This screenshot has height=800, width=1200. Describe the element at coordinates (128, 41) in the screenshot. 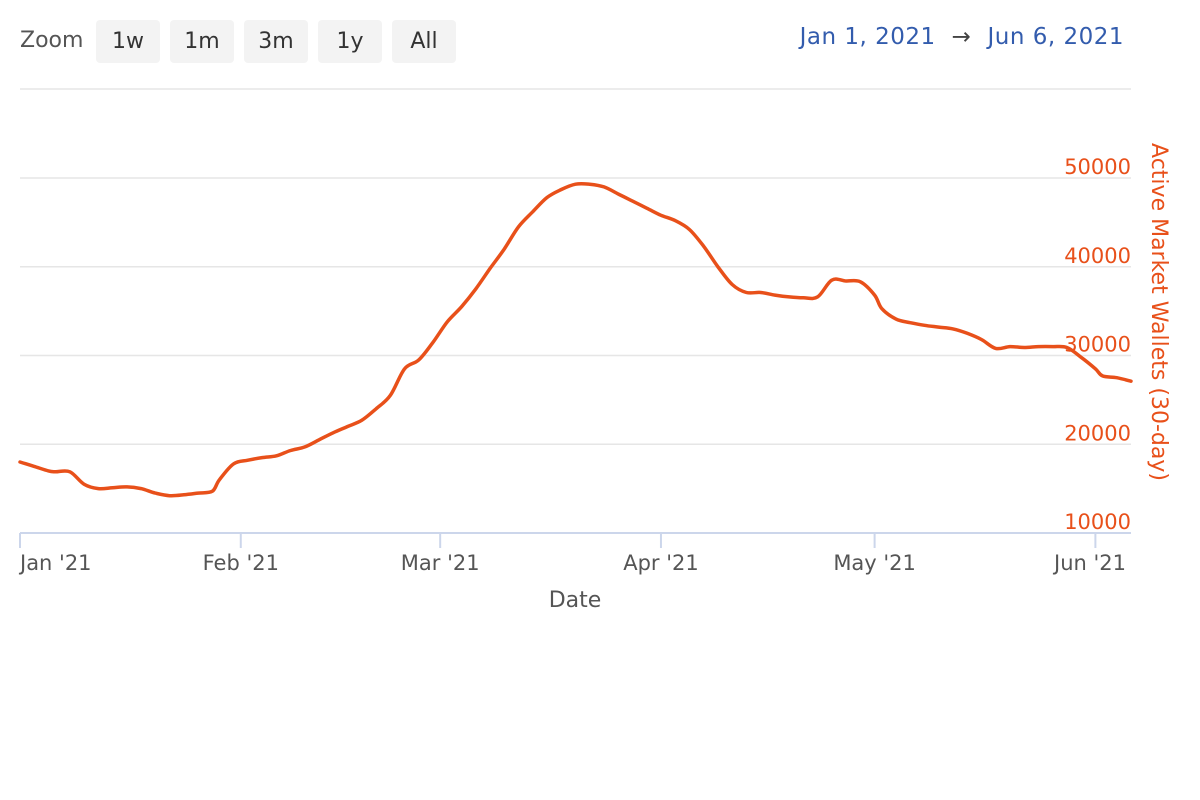

I see `zoom-1w-button: 1w` at that location.